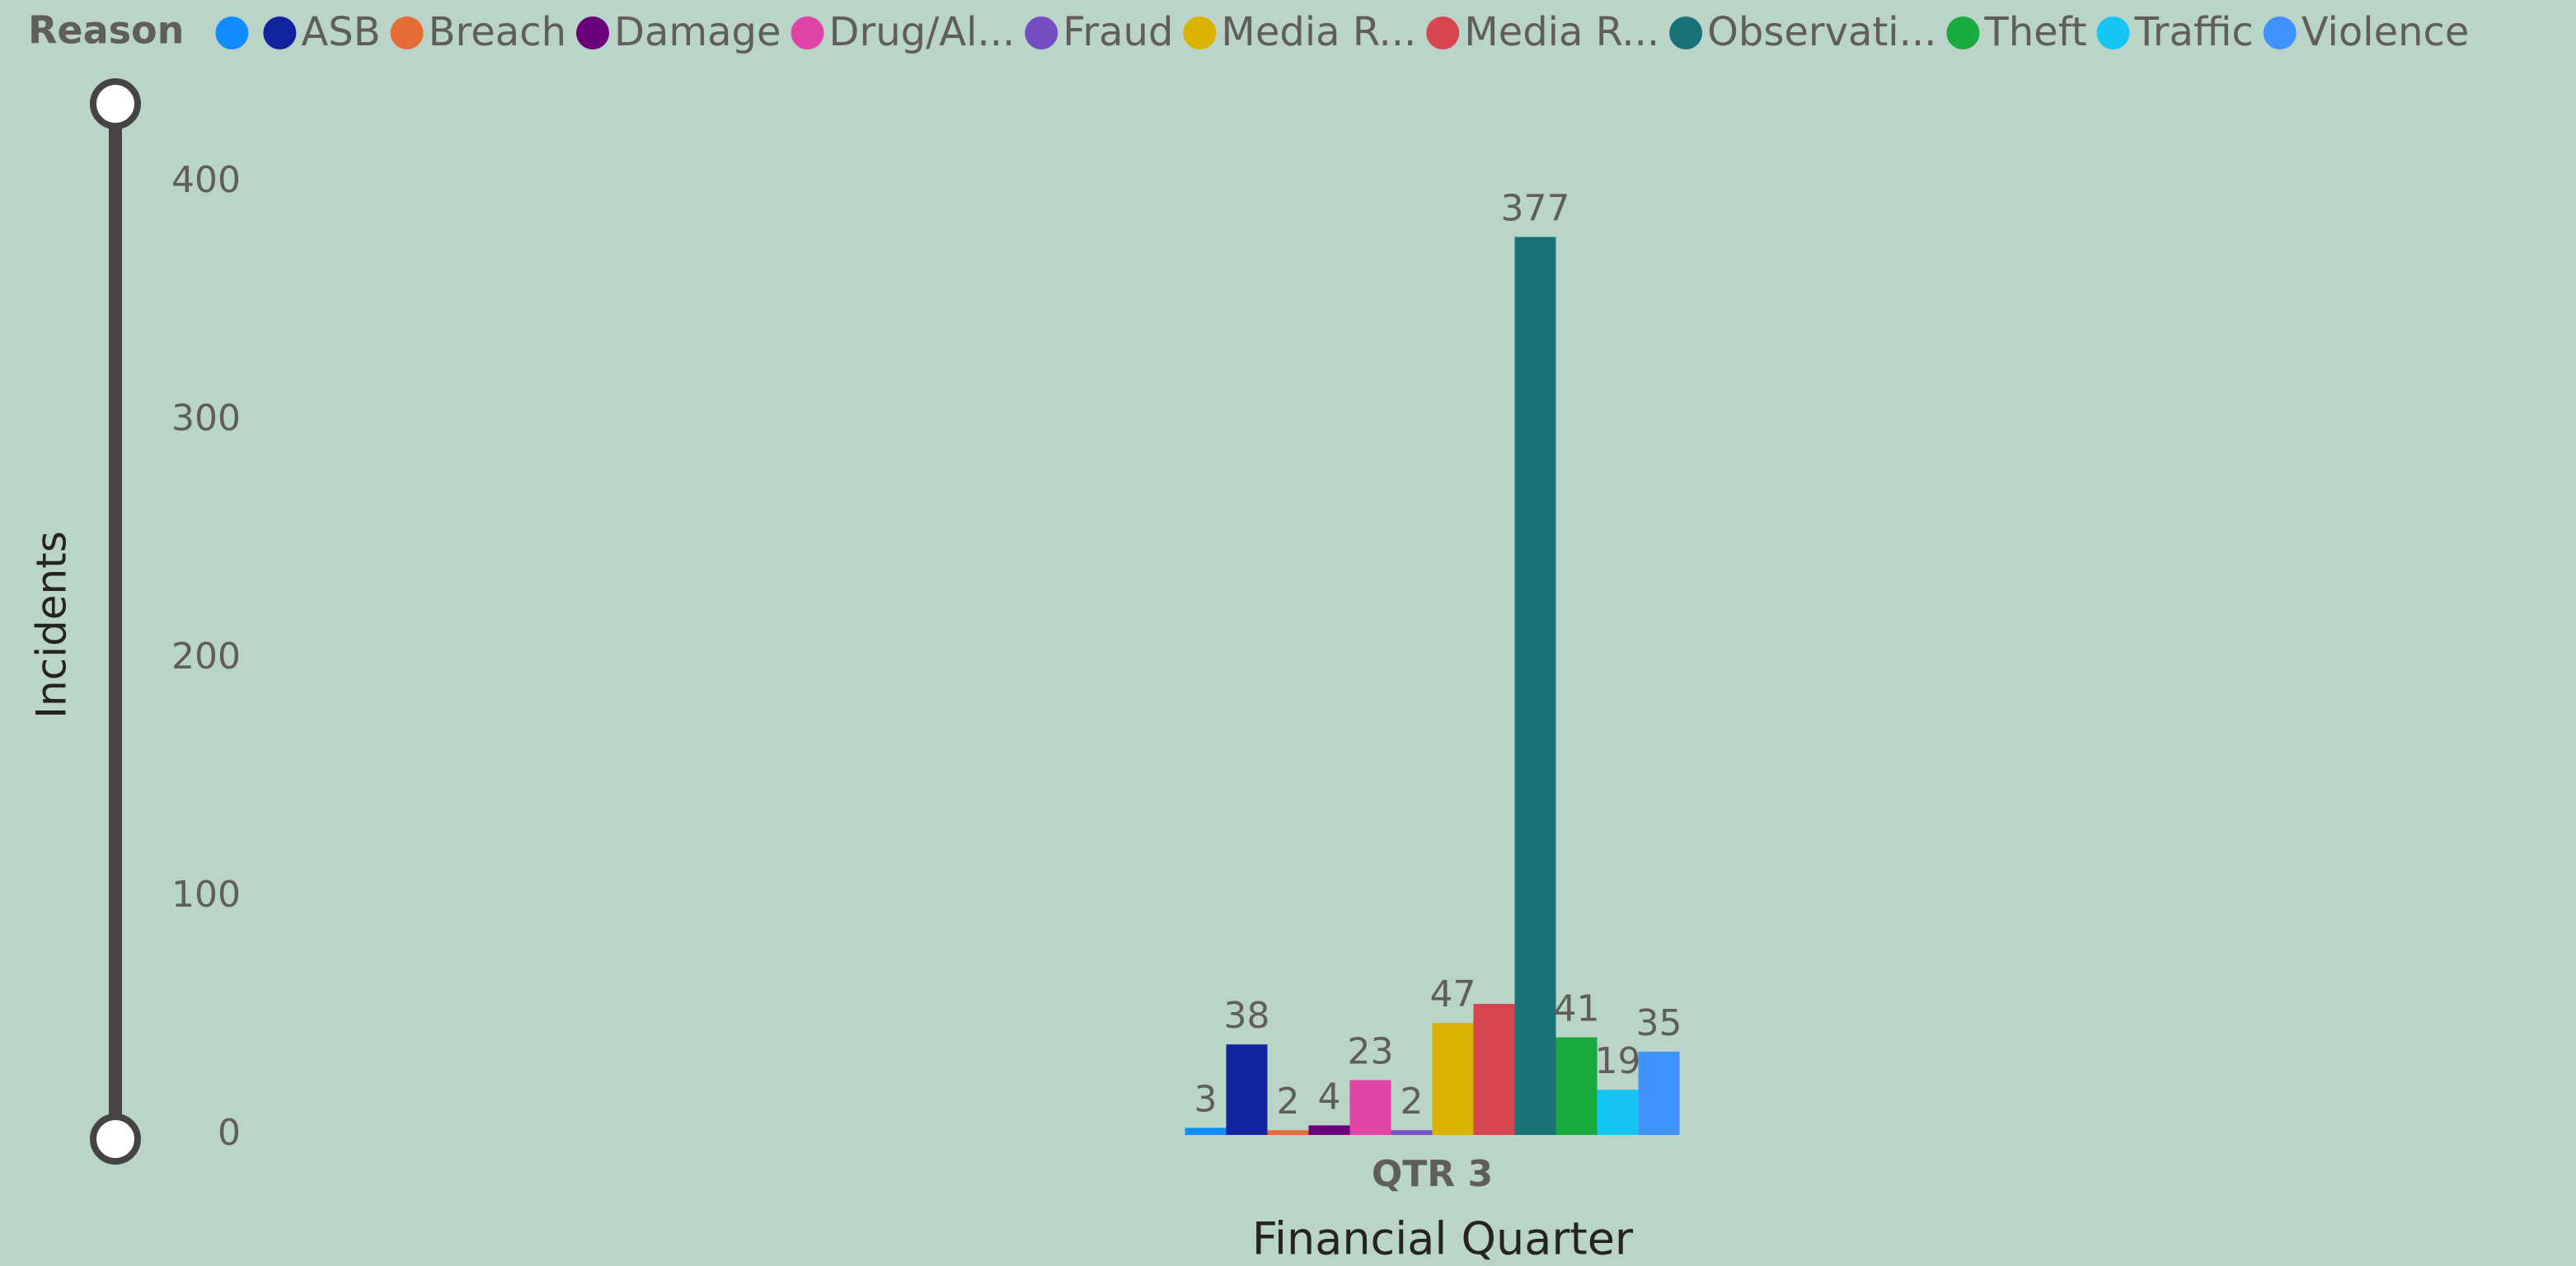 This screenshot has height=1266, width=2576. What do you see at coordinates (1118, 32) in the screenshot?
I see `legend-label: Fraud` at bounding box center [1118, 32].